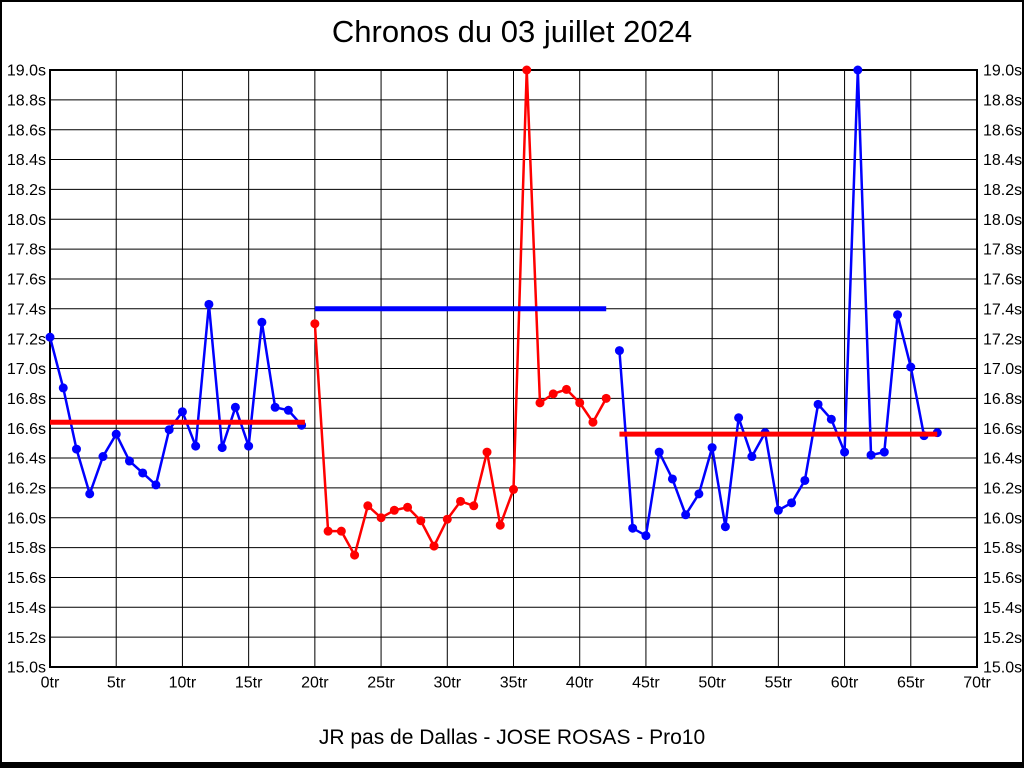 Image resolution: width=1024 pixels, height=768 pixels. Describe the element at coordinates (1002, 369) in the screenshot. I see `y-axis-label-right: 17.0s` at that location.